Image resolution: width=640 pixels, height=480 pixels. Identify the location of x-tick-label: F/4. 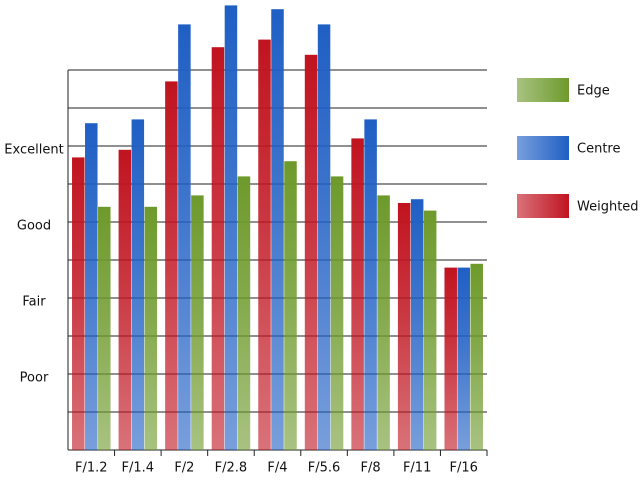
(277, 468).